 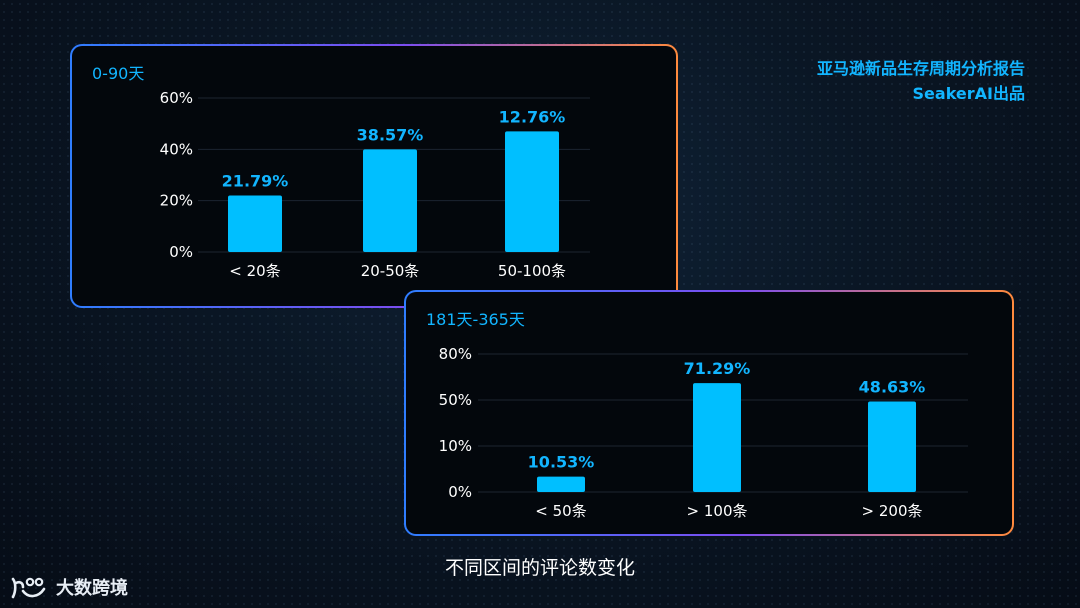 I want to click on chart-caption: 不同区间的评论数变化, so click(x=539, y=568).